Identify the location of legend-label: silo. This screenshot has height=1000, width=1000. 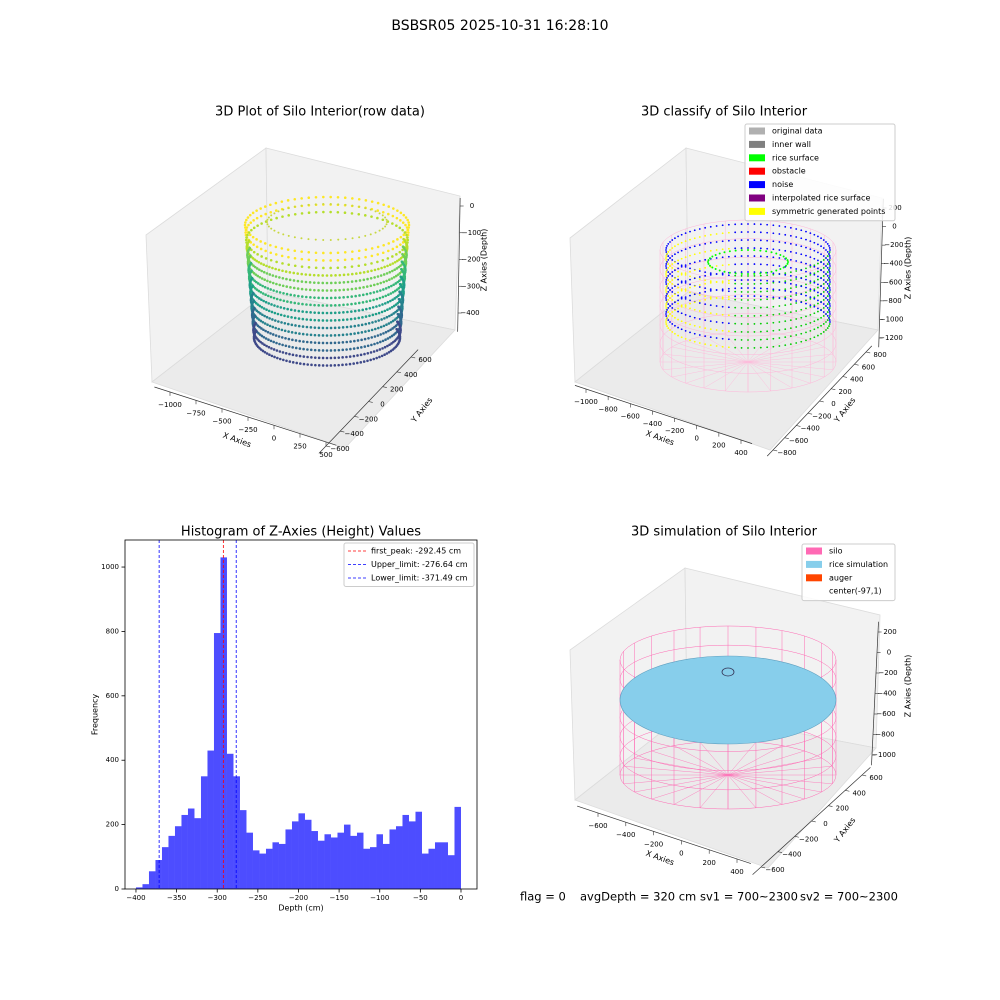
(836, 551).